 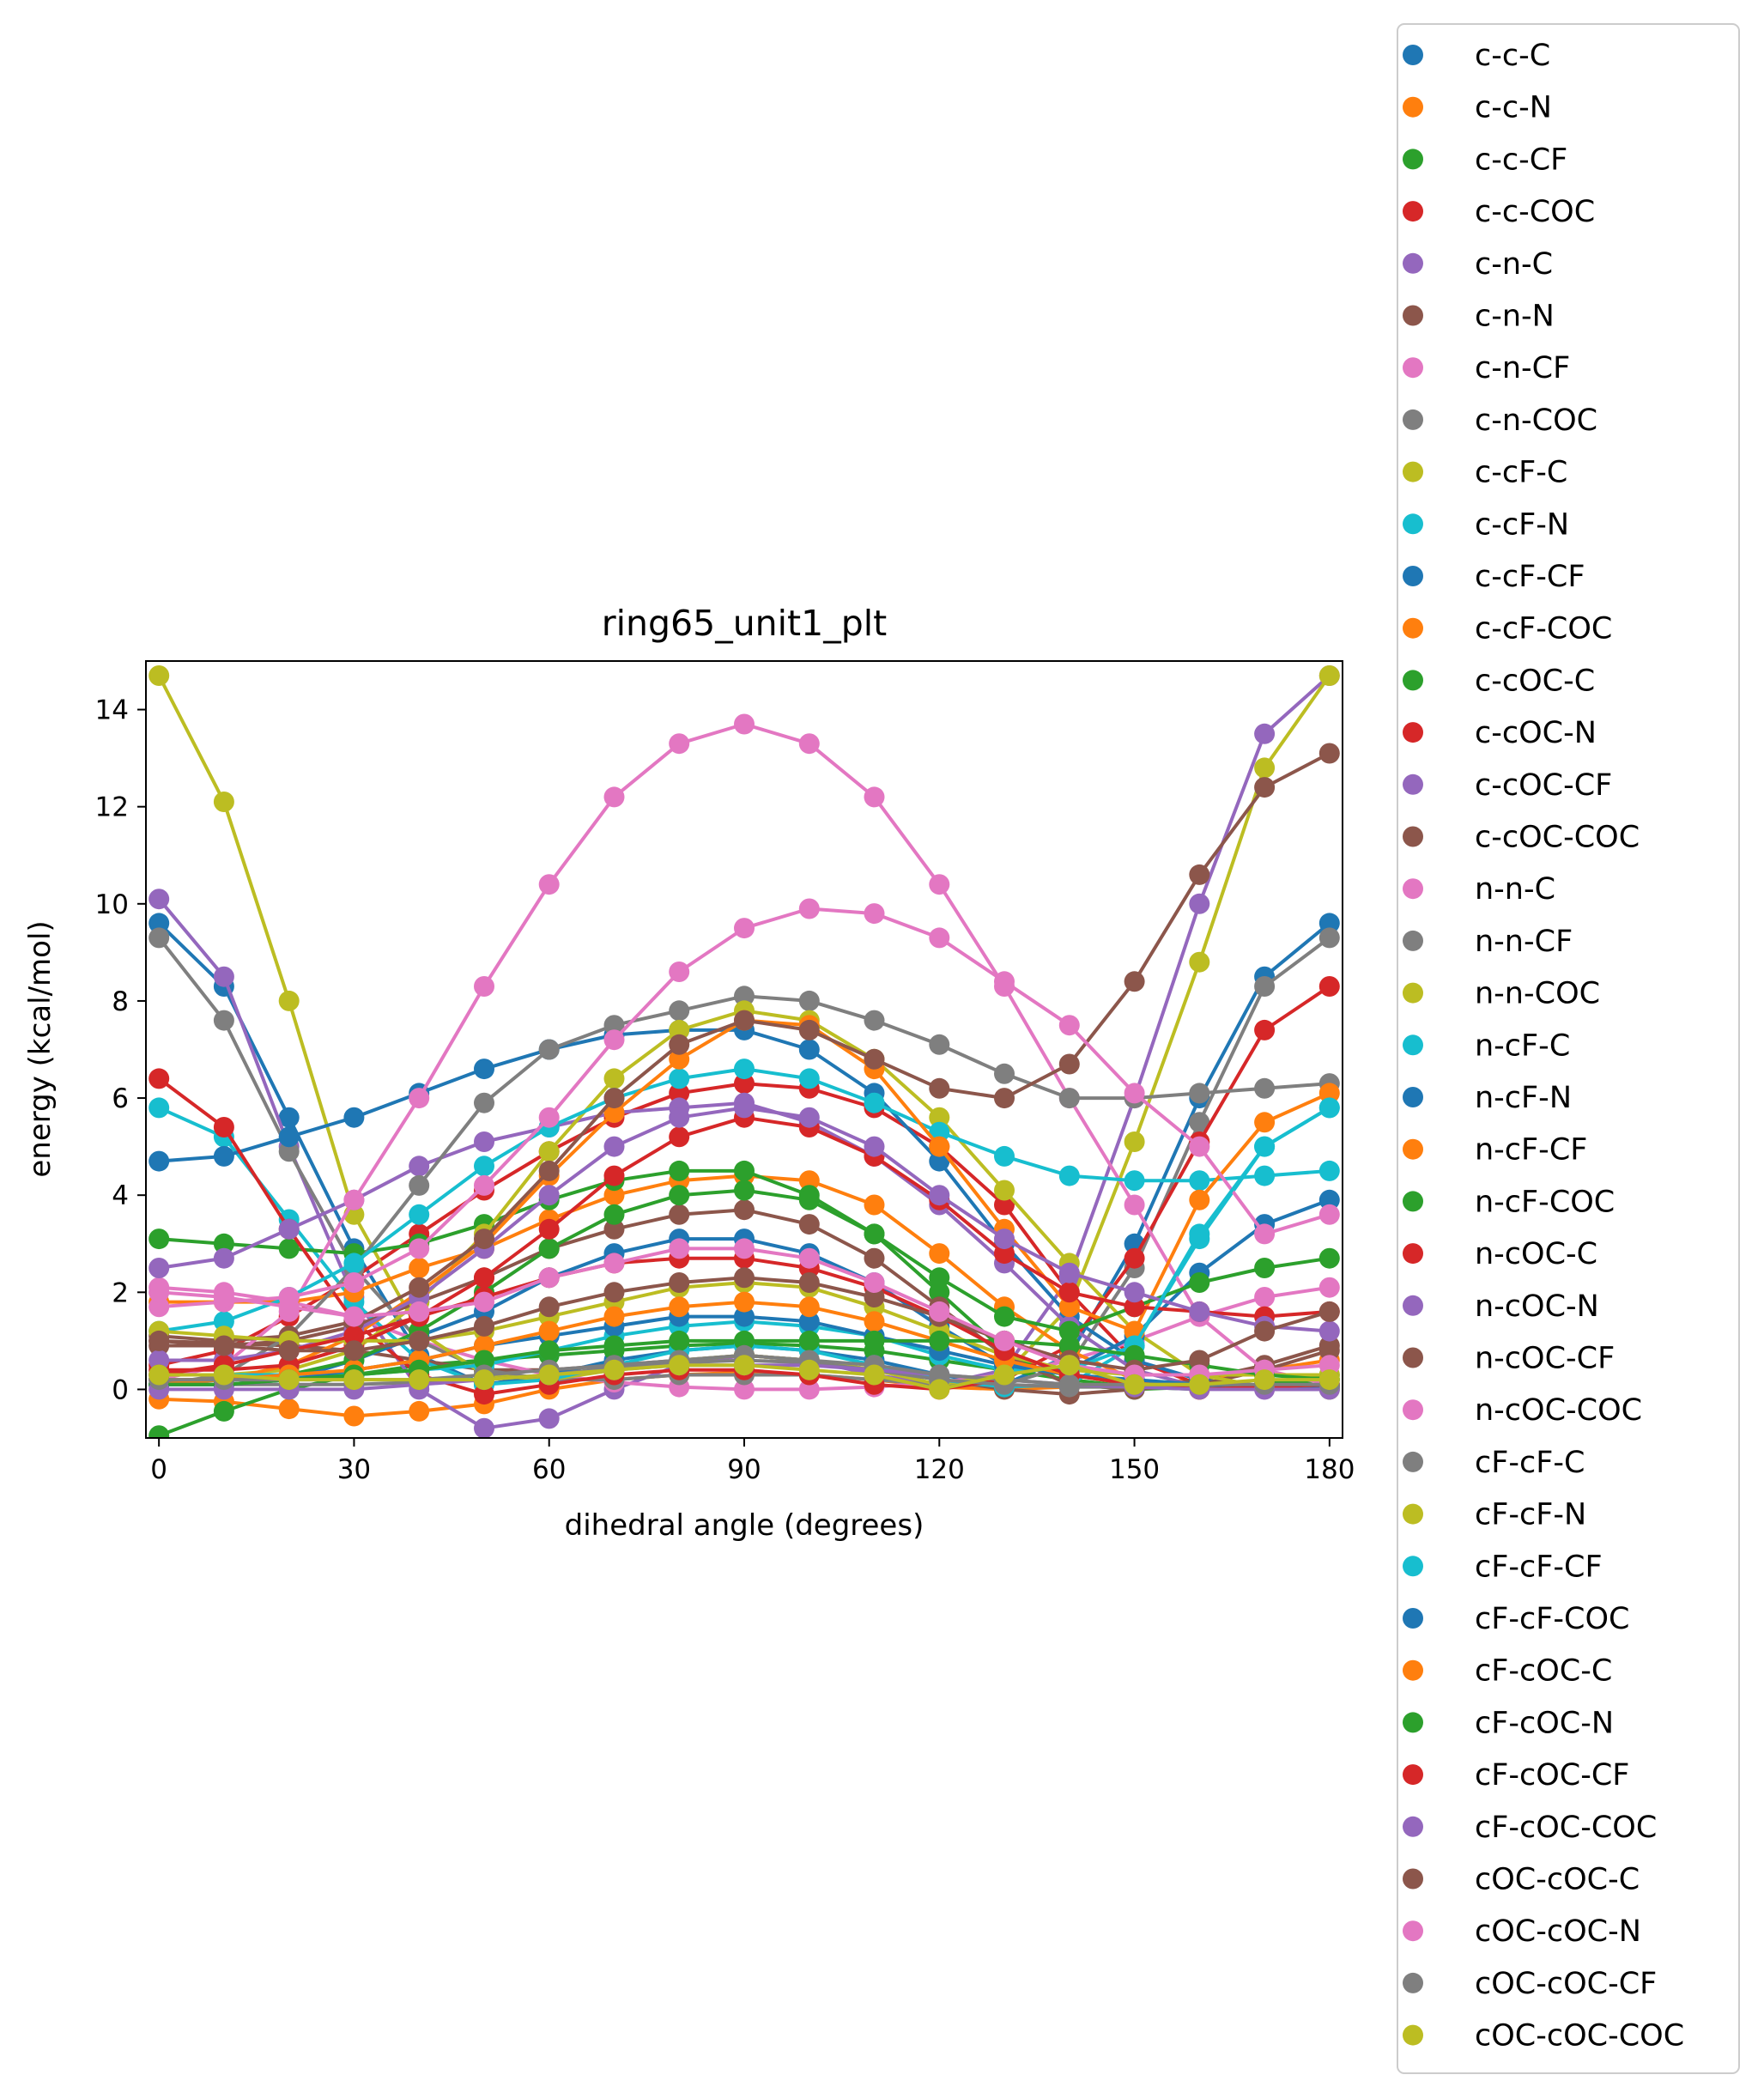 I want to click on legend-item: cF-cOC-COC, so click(x=1530, y=1828).